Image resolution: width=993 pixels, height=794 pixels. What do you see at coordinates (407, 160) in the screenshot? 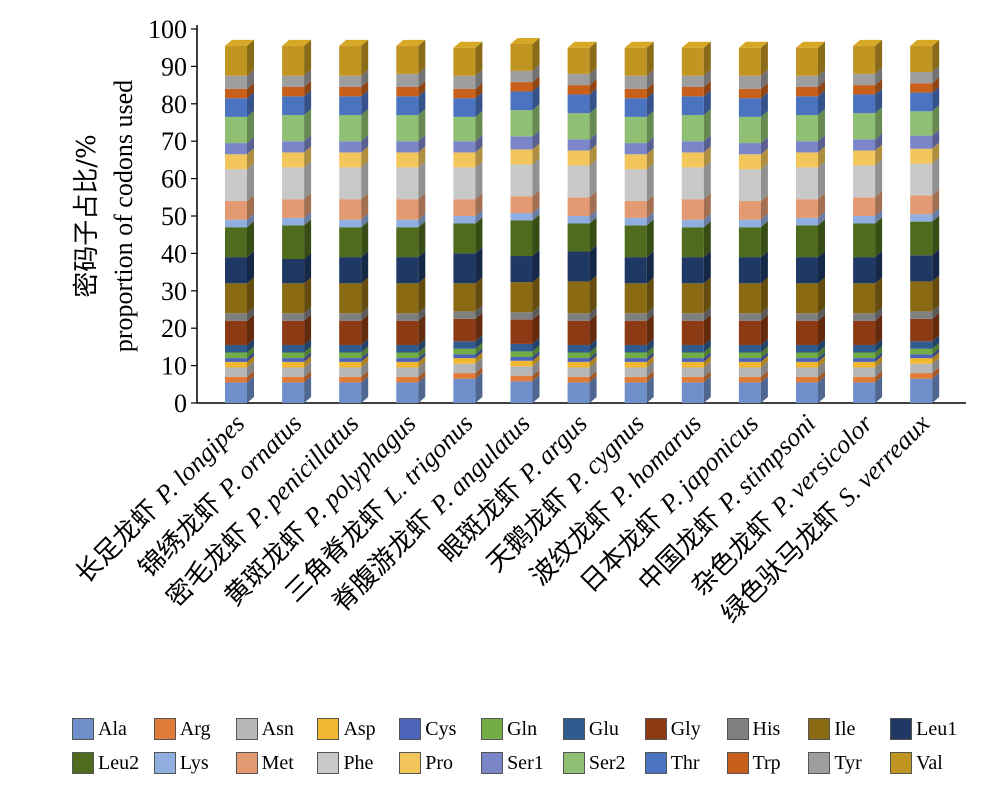
I see `bar-segment-pro` at bounding box center [407, 160].